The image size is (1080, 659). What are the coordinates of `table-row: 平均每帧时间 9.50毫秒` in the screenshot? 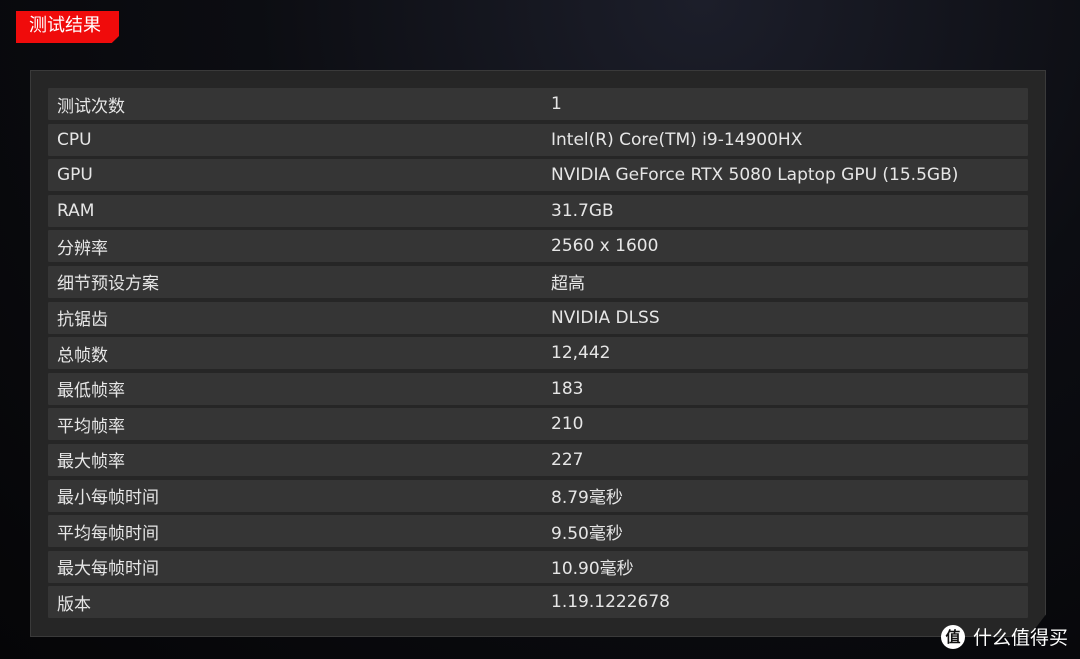 It's located at (538, 531).